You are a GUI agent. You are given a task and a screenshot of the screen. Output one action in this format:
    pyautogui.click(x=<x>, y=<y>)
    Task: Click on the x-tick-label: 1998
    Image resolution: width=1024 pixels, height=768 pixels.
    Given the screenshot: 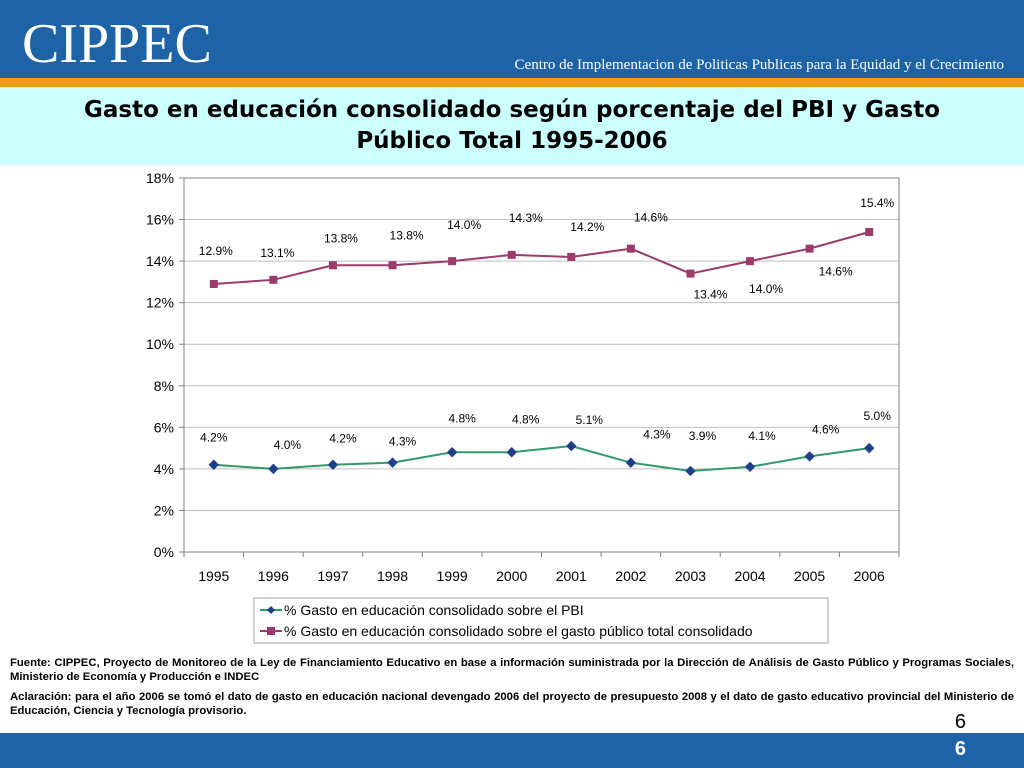 What is the action you would take?
    pyautogui.click(x=392, y=576)
    